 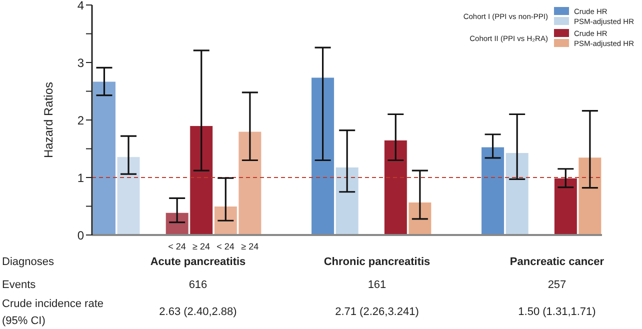 I want to click on y-tick-label: 4, so click(x=80, y=6).